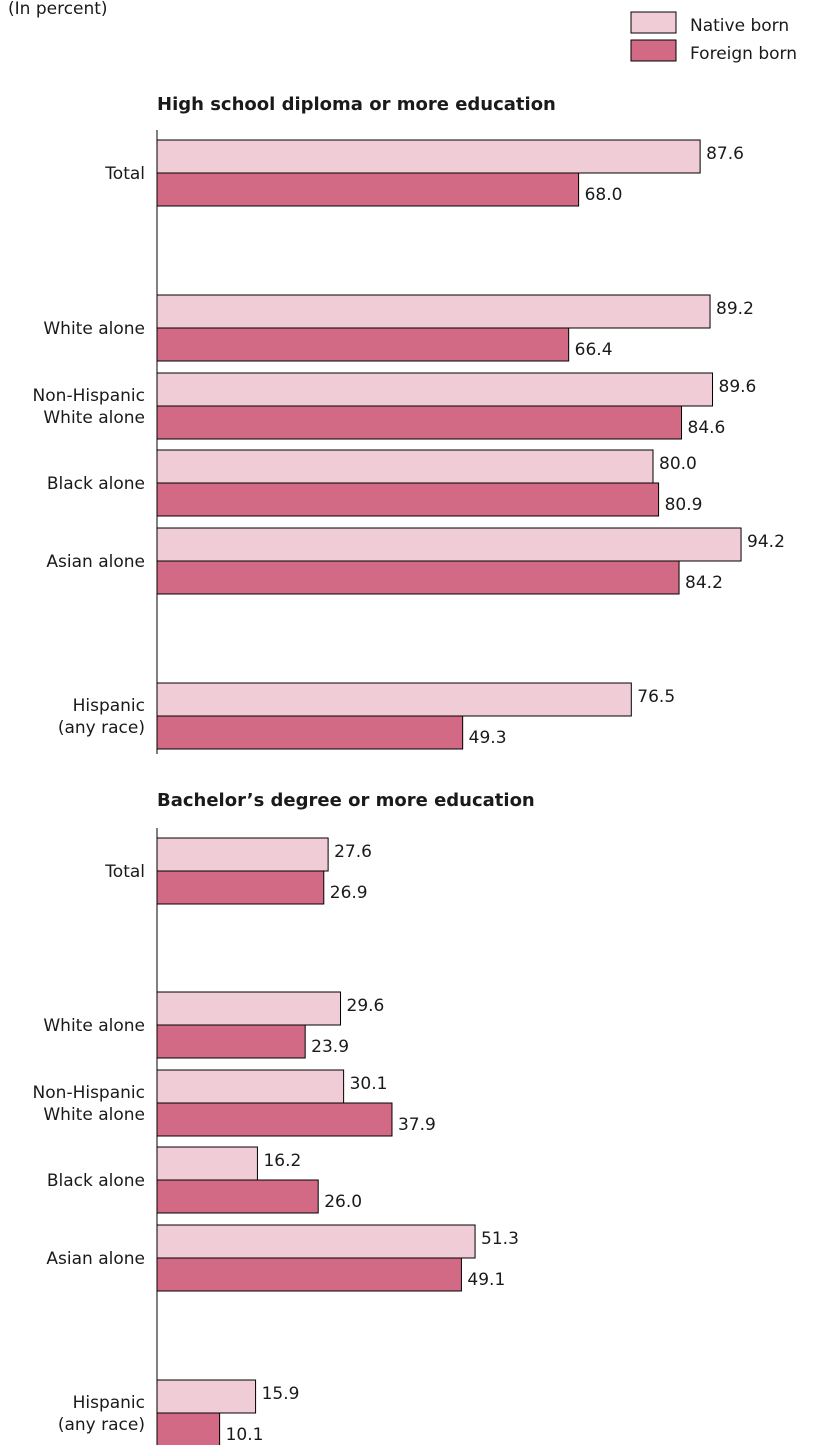  Describe the element at coordinates (684, 505) in the screenshot. I see `value-label: 80.9` at that location.